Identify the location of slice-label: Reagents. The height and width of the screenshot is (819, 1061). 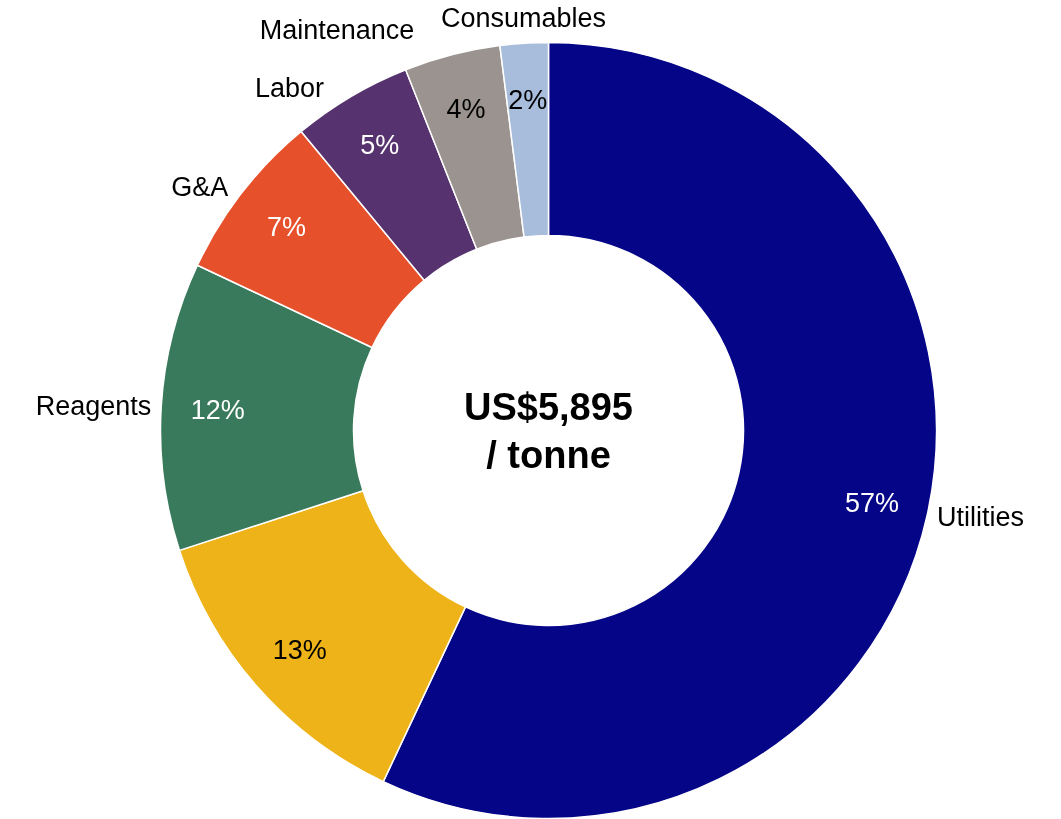
(93, 405).